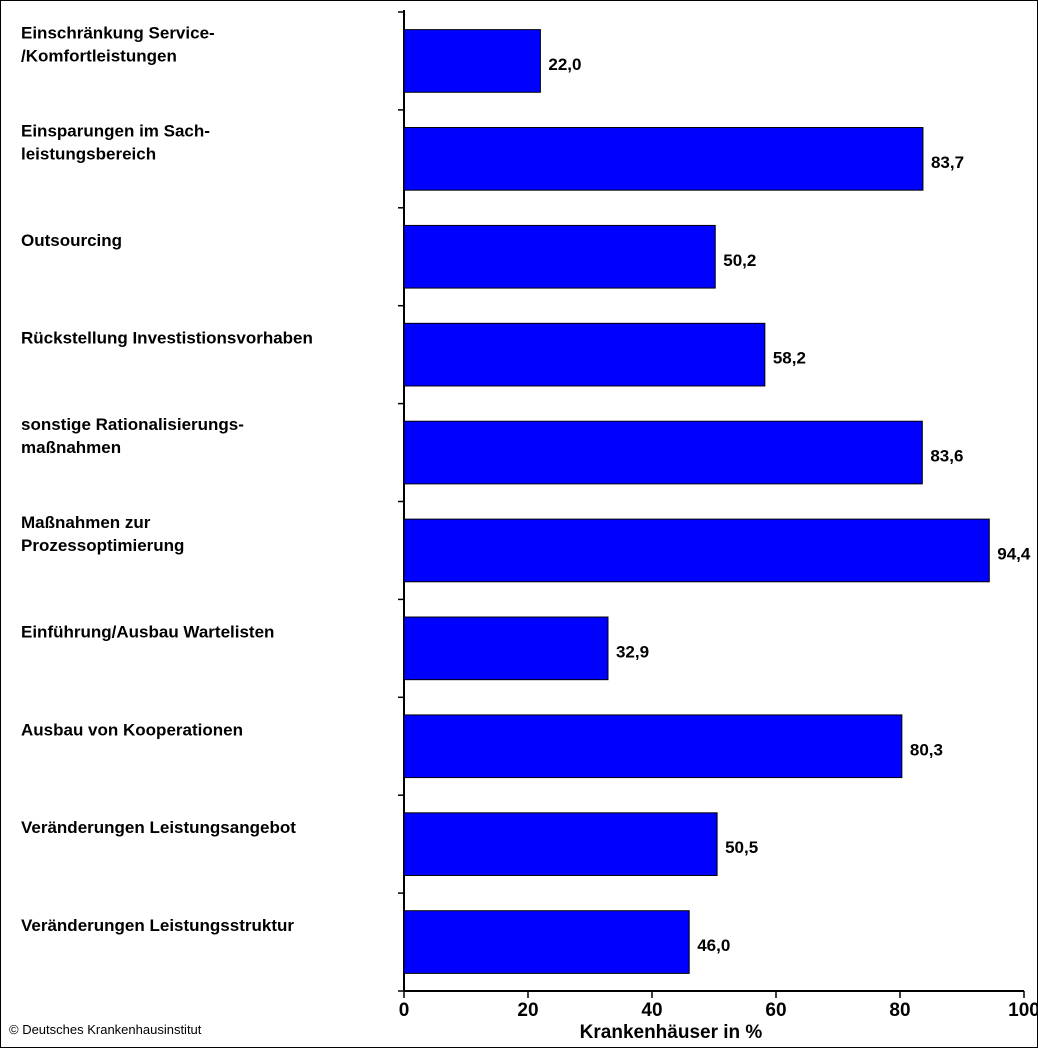 The height and width of the screenshot is (1048, 1038). I want to click on bar-value-label: 22,0, so click(564, 64).